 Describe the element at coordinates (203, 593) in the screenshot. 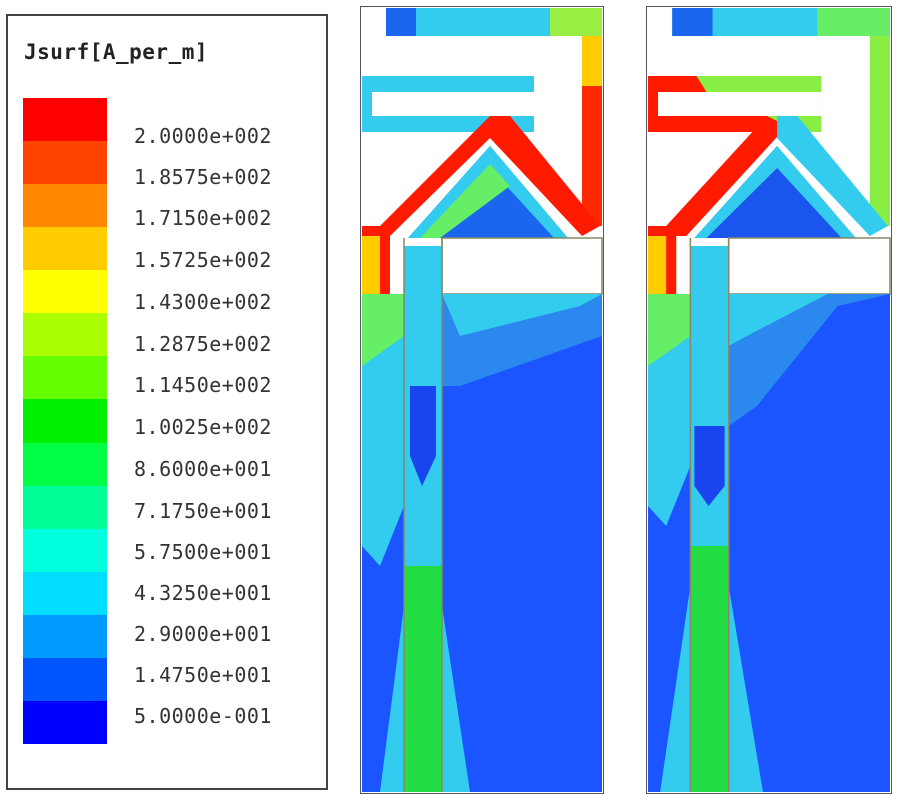

I see `tick-label: 4.3250e+001` at that location.